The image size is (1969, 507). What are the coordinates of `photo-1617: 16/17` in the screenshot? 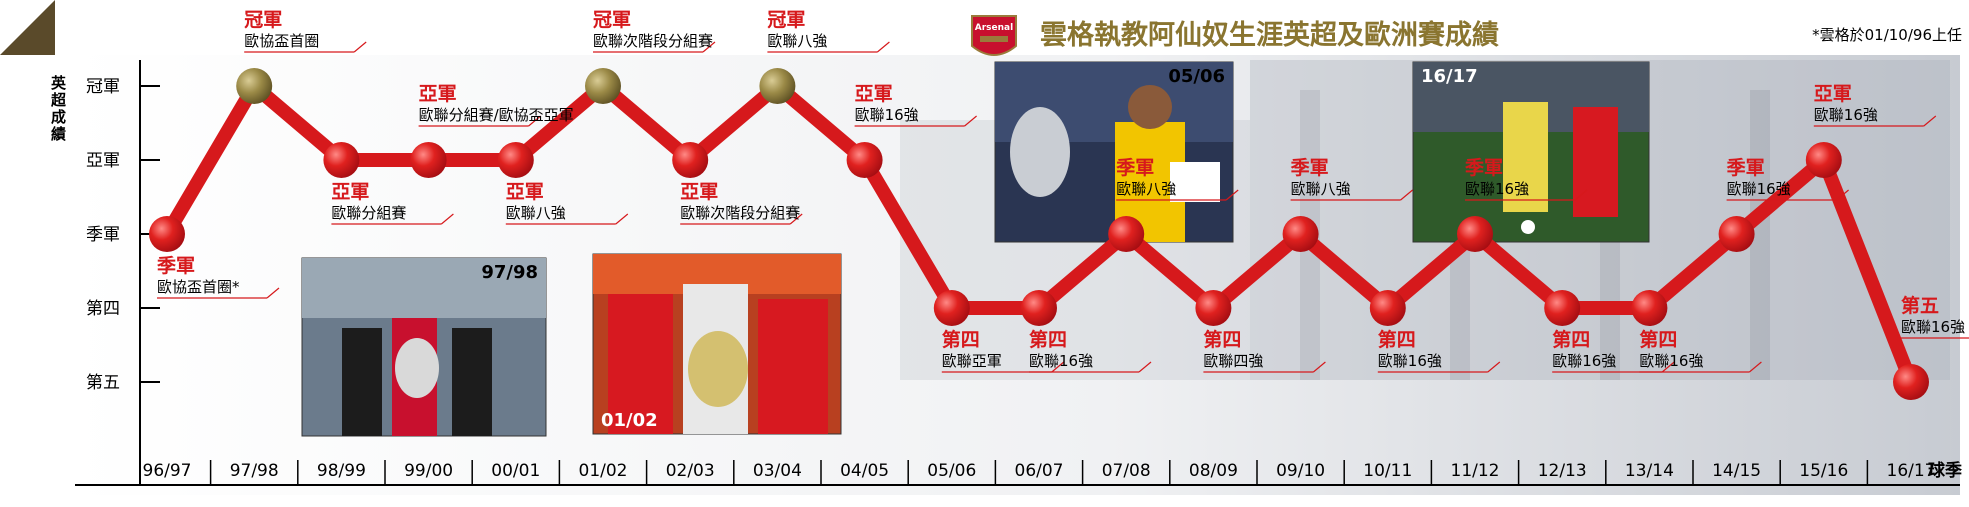 It's located at (1531, 152).